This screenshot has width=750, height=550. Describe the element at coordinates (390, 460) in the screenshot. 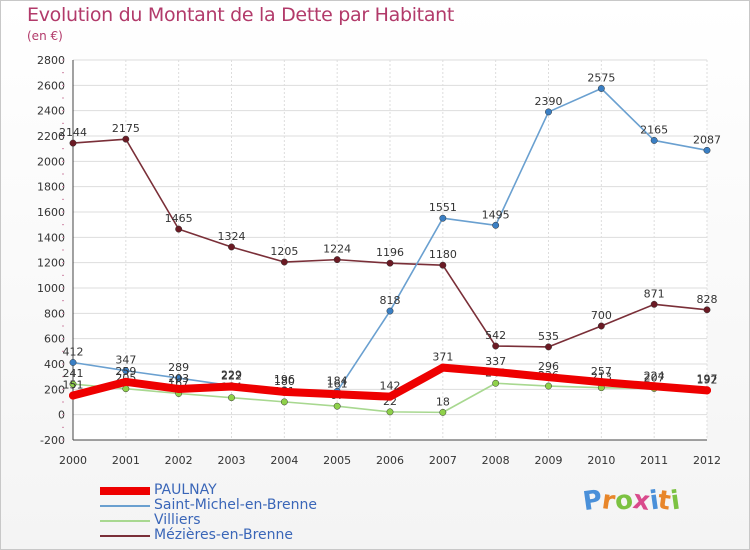

I see `x-tick-label: 2006` at that location.